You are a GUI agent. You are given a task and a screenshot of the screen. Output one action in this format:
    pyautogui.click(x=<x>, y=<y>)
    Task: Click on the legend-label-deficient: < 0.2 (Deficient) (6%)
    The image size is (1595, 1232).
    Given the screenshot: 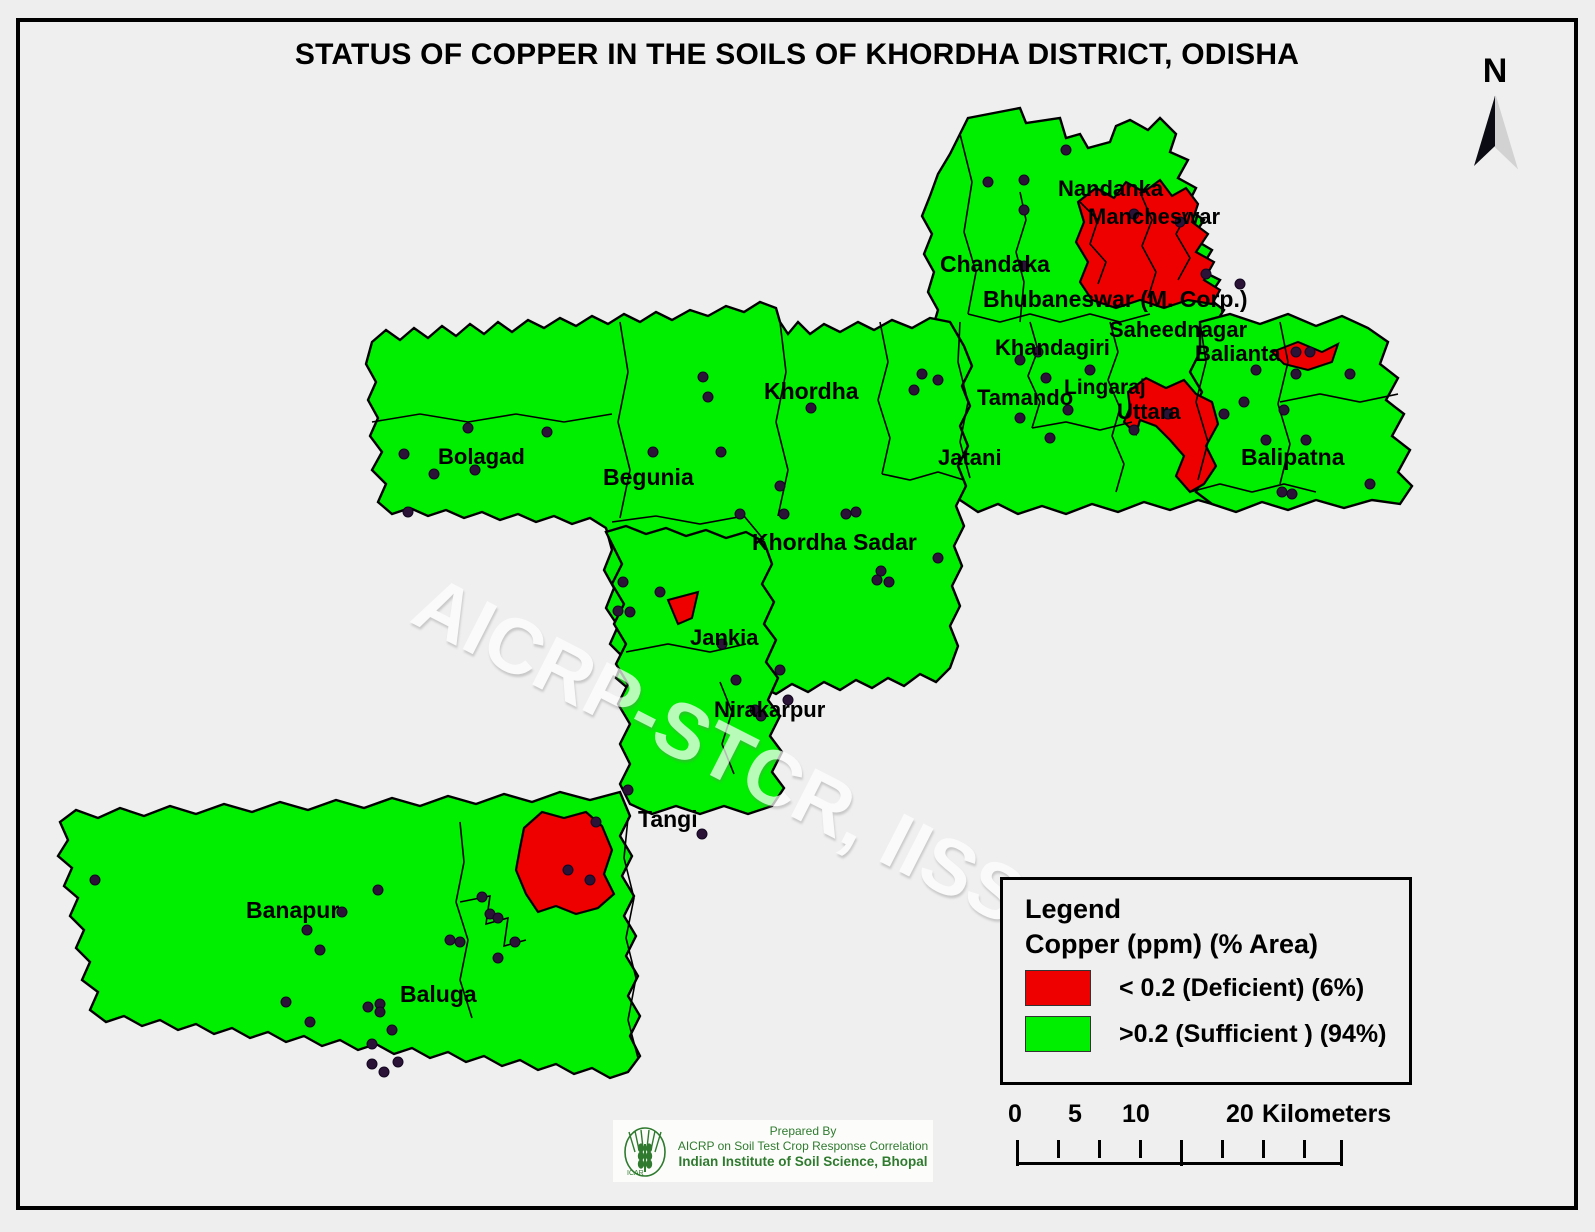 What is the action you would take?
    pyautogui.click(x=1242, y=987)
    